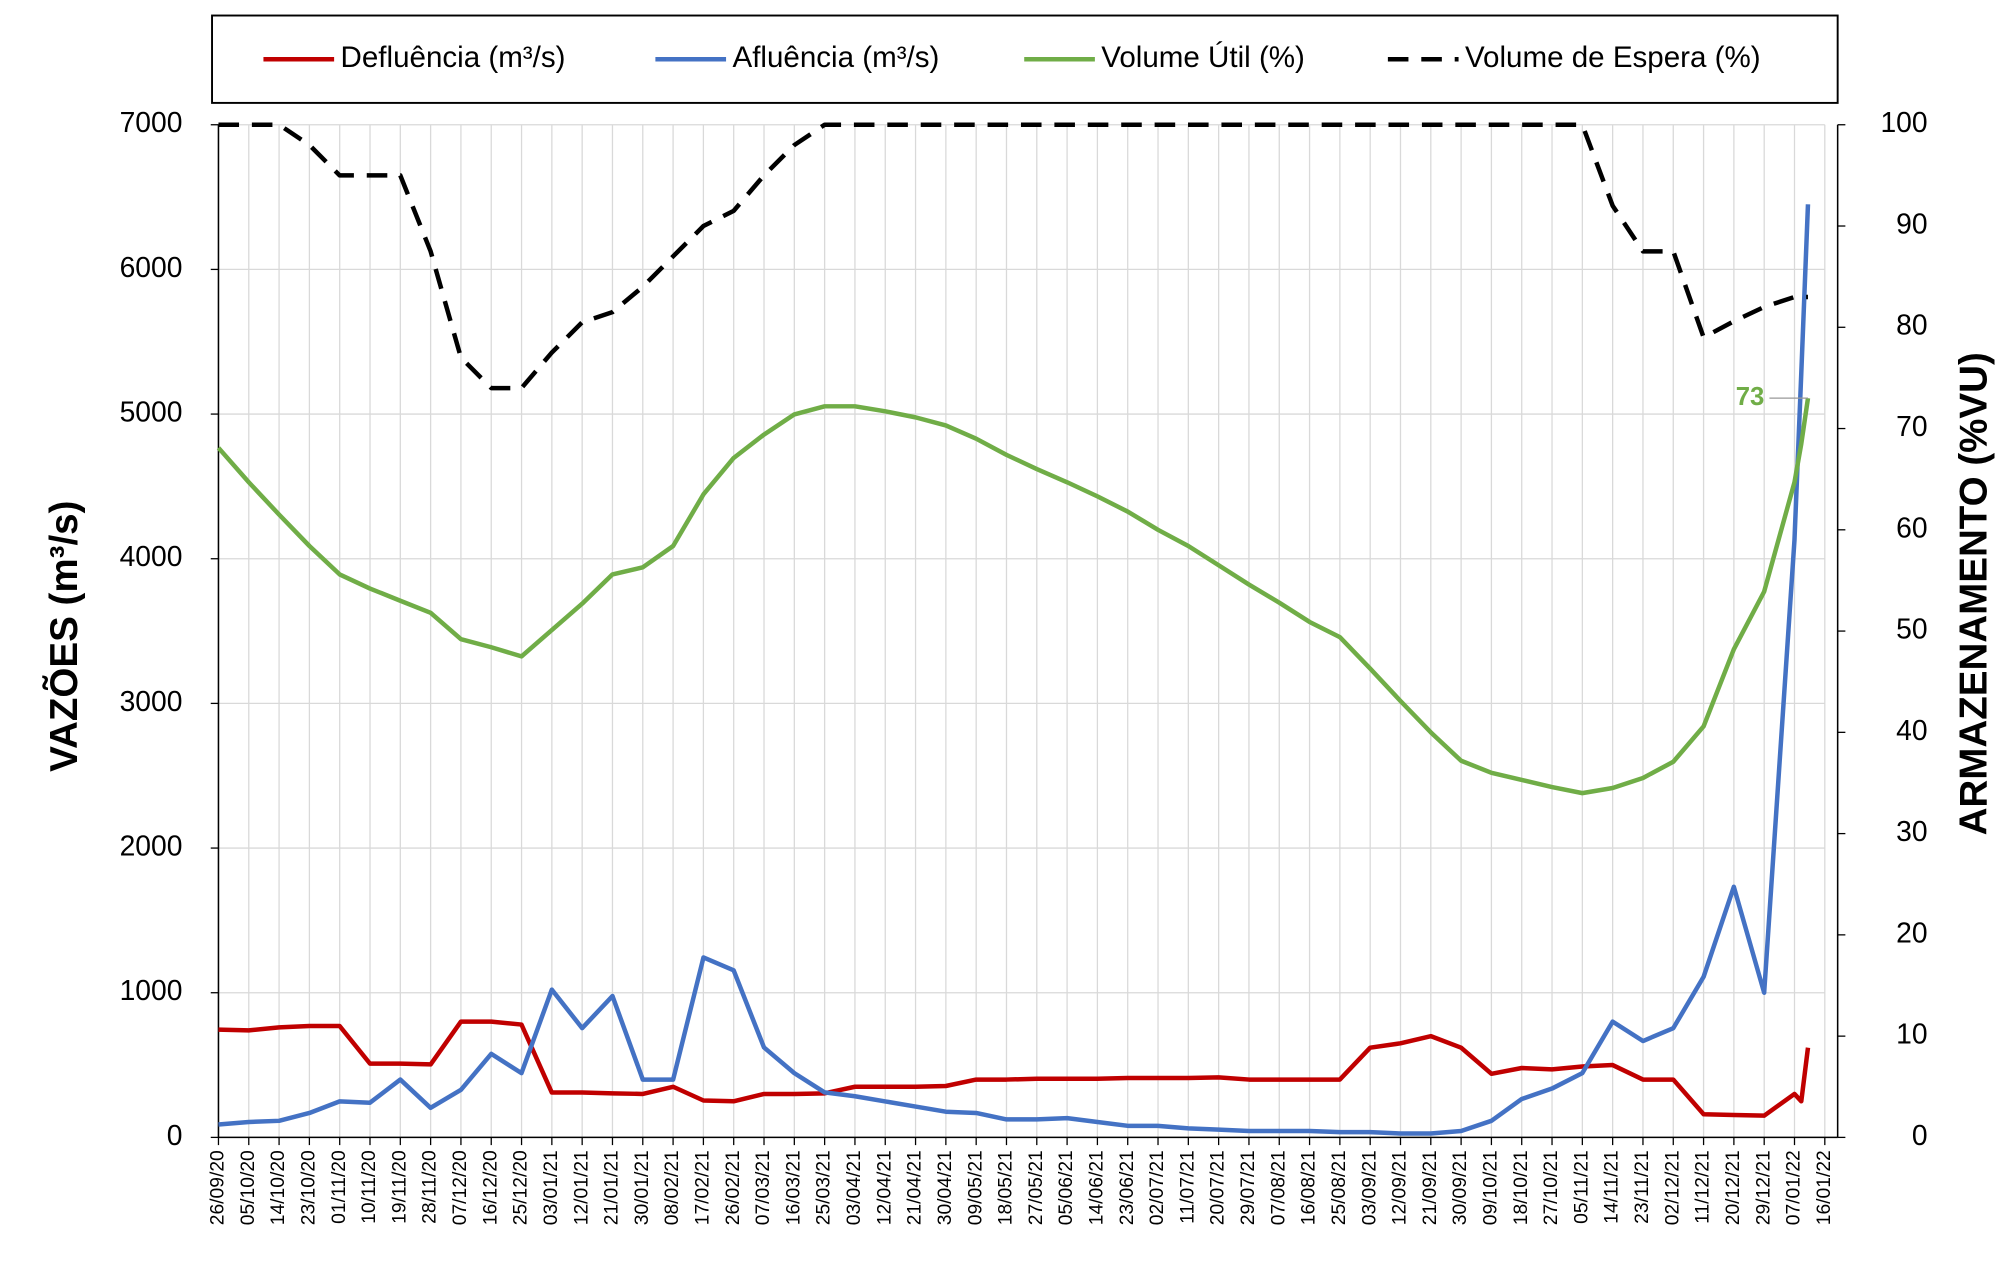 This screenshot has height=1266, width=2015. Describe the element at coordinates (672, 1187) in the screenshot. I see `x-tick-label: 08/02/21` at that location.